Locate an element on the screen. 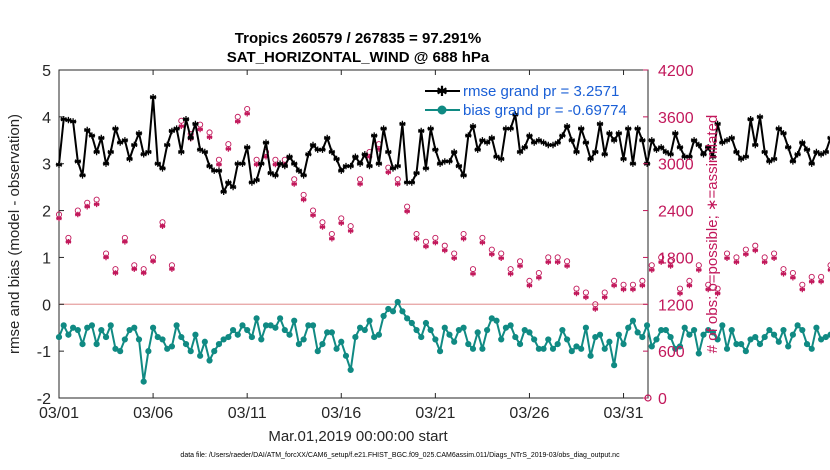  y-tick-right-label: 1200 is located at coordinates (676, 305).